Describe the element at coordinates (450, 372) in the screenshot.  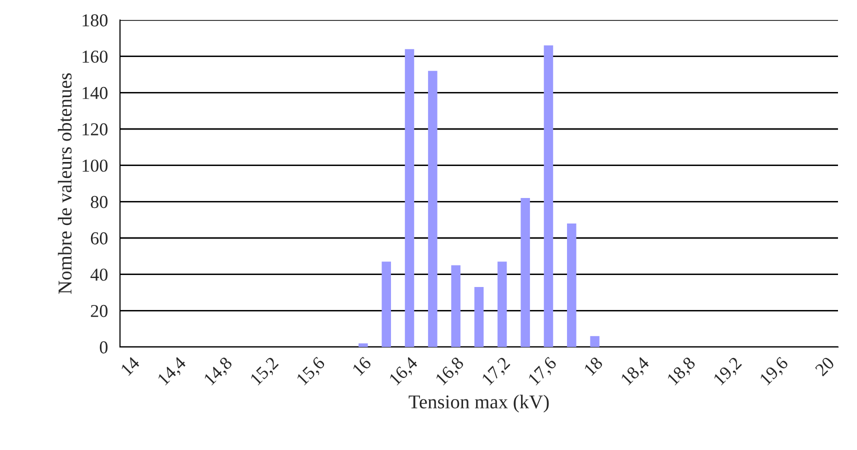
I see `x-tick-label: 16,8` at that location.